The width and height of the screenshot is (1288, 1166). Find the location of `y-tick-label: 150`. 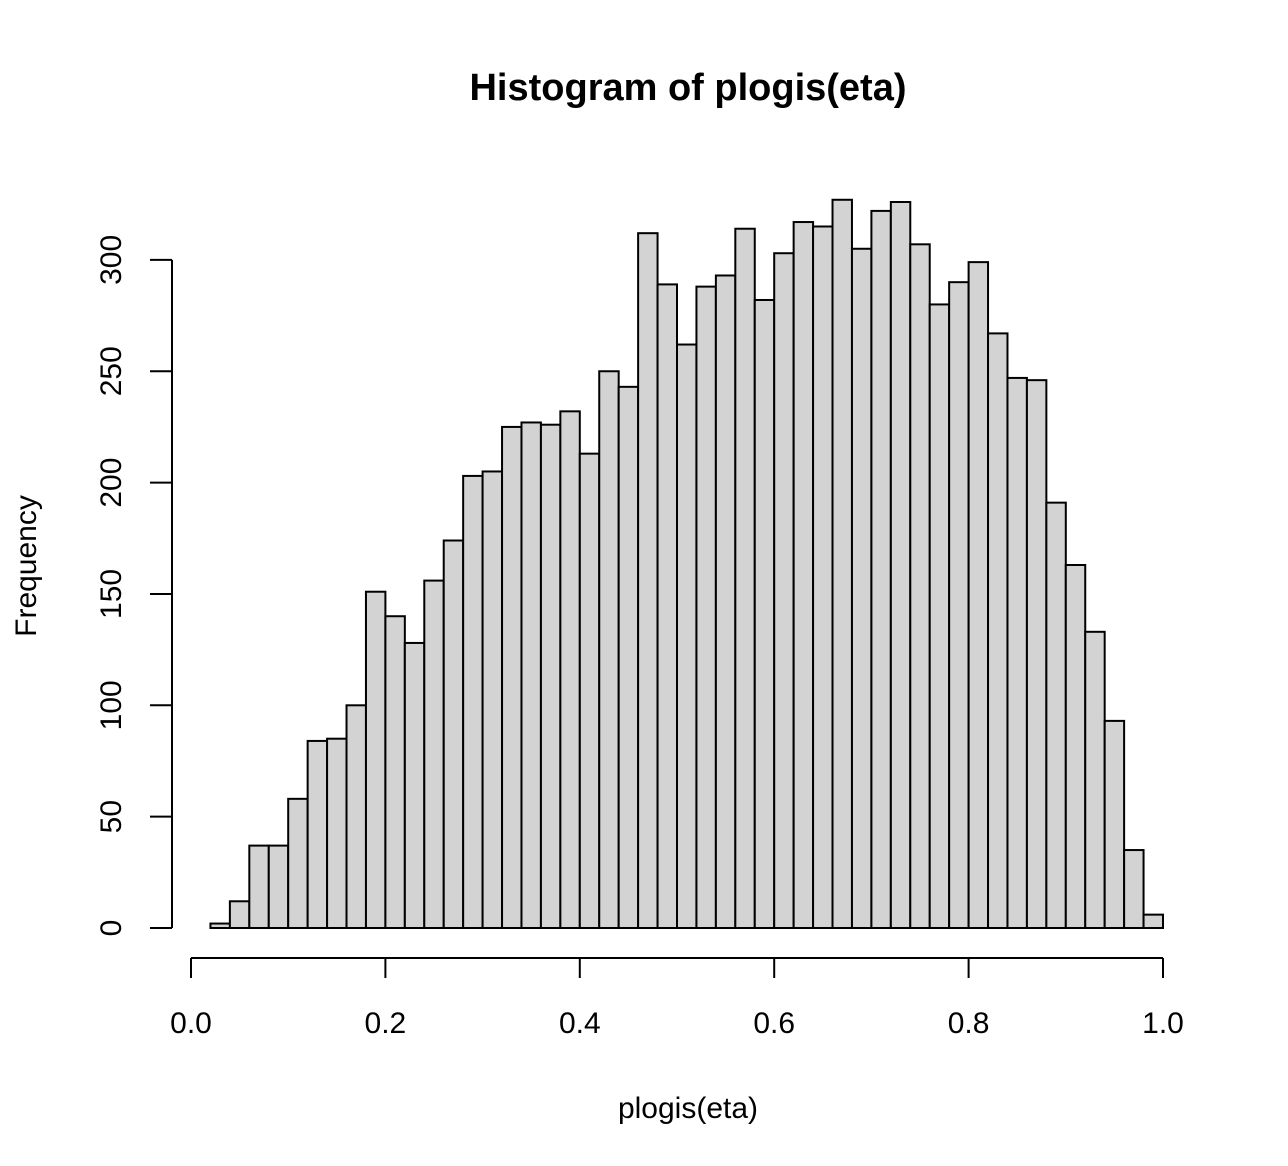

y-tick-label: 150 is located at coordinates (111, 594).